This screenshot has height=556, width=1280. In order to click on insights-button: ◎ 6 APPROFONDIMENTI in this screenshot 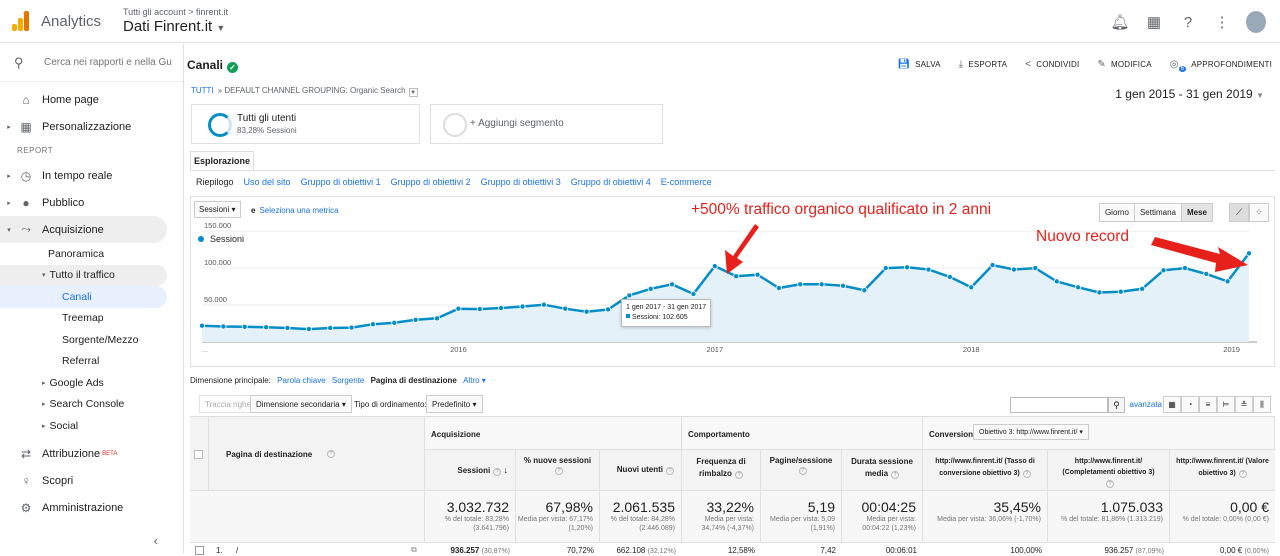, I will do `click(1221, 65)`.